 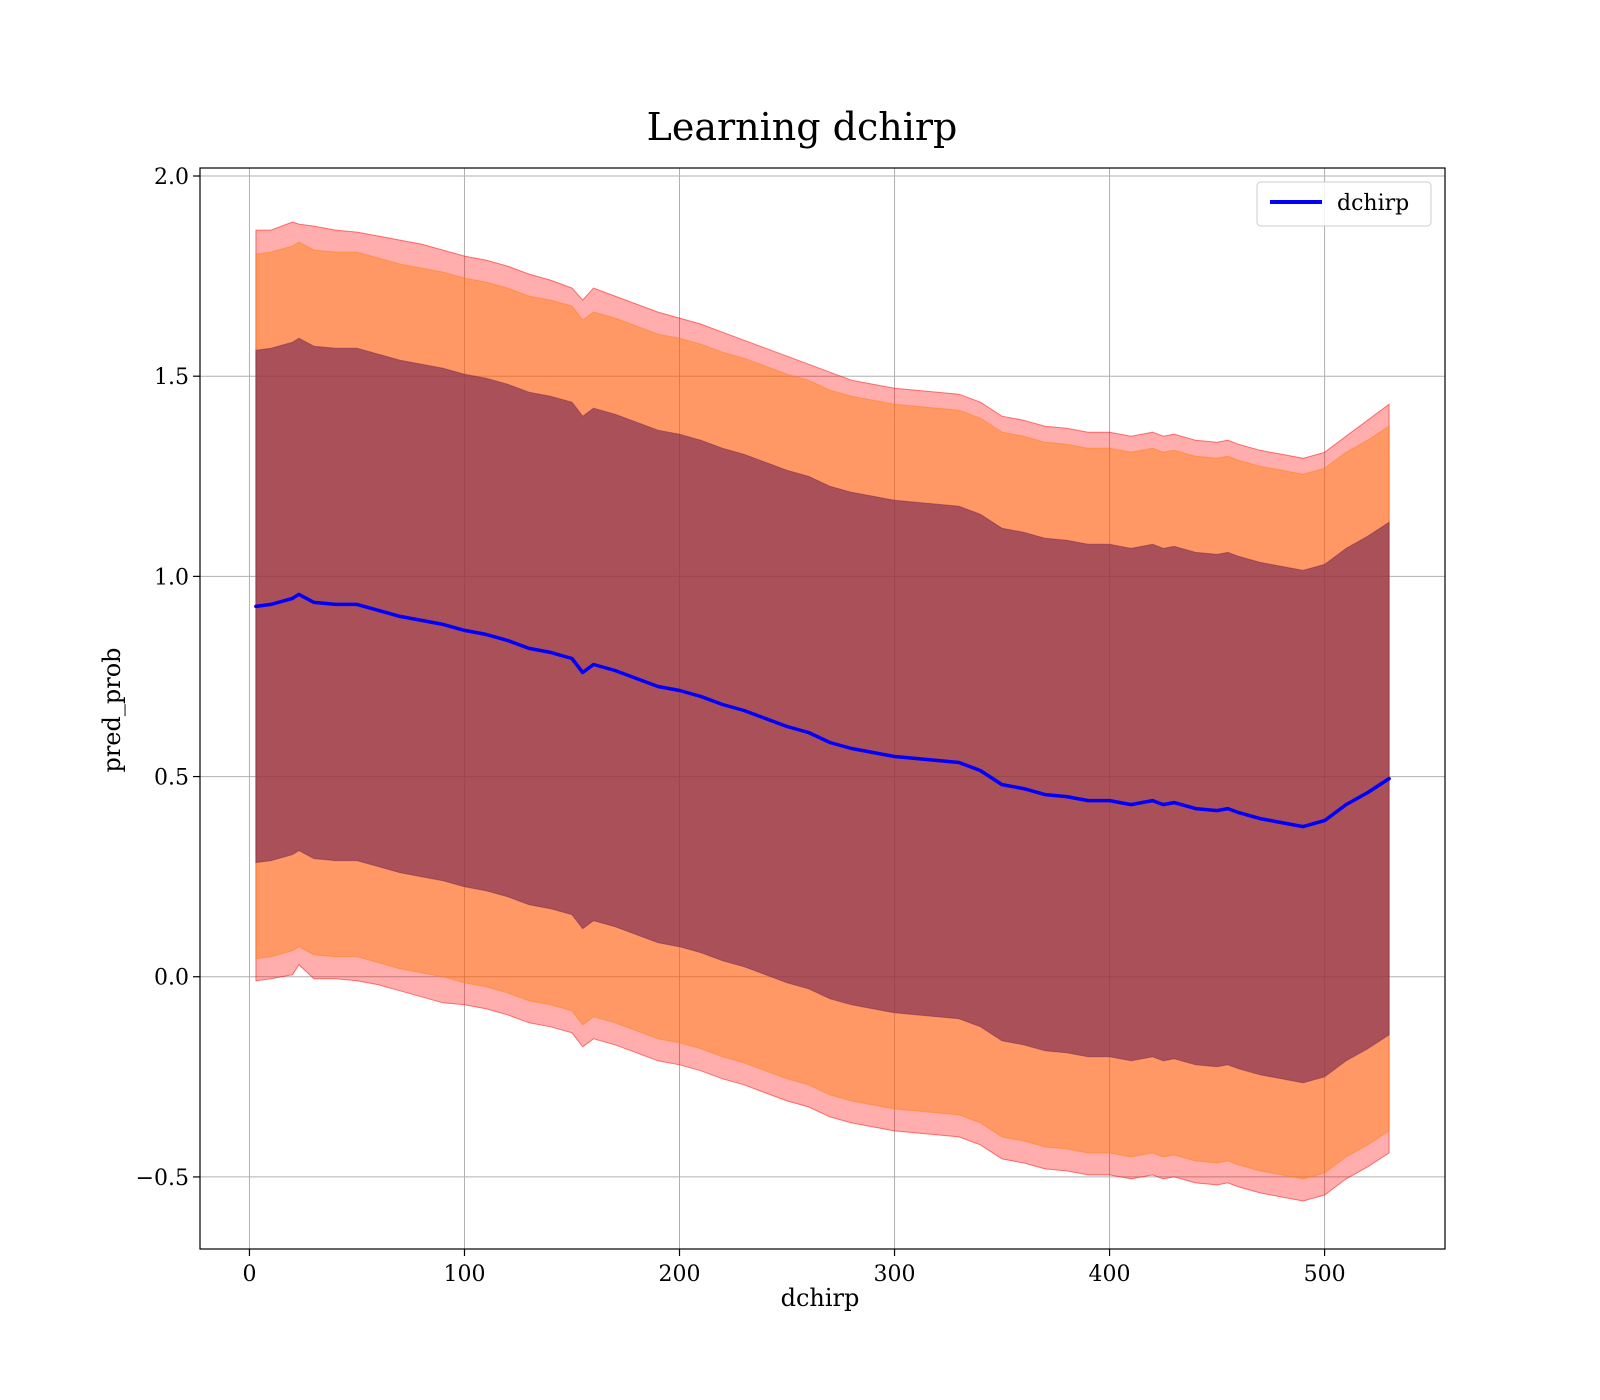 I want to click on x-tick-label: 300, so click(x=895, y=1274).